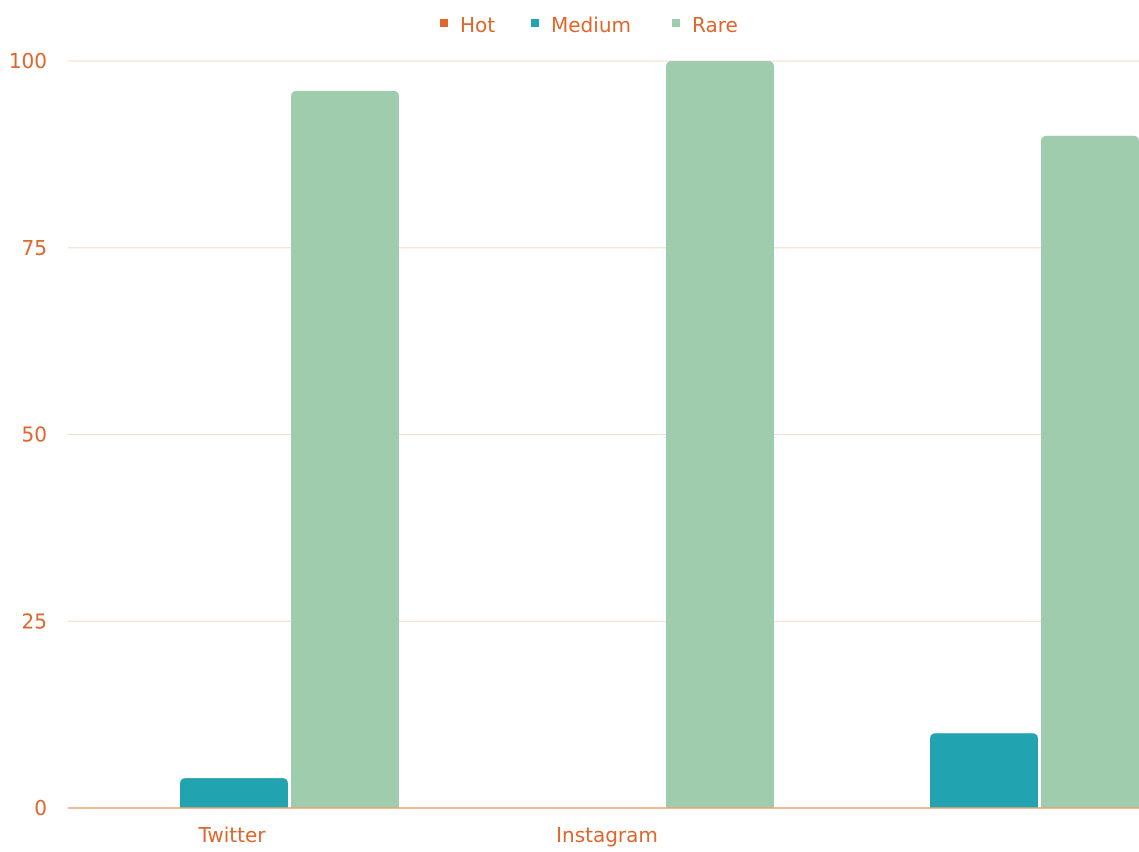 Image resolution: width=1139 pixels, height=852 pixels. Describe the element at coordinates (607, 835) in the screenshot. I see `x-tick-label: Instagram` at that location.